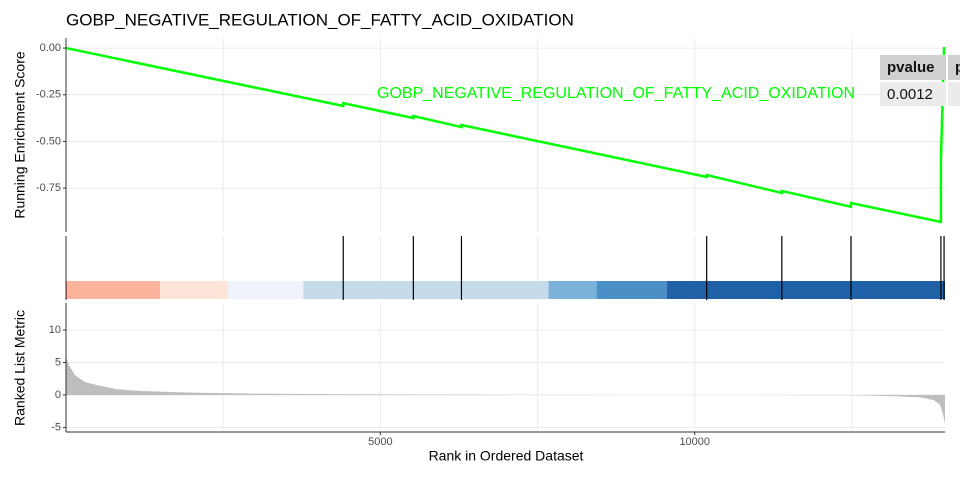  I want to click on table-header: pvalue, so click(911, 67).